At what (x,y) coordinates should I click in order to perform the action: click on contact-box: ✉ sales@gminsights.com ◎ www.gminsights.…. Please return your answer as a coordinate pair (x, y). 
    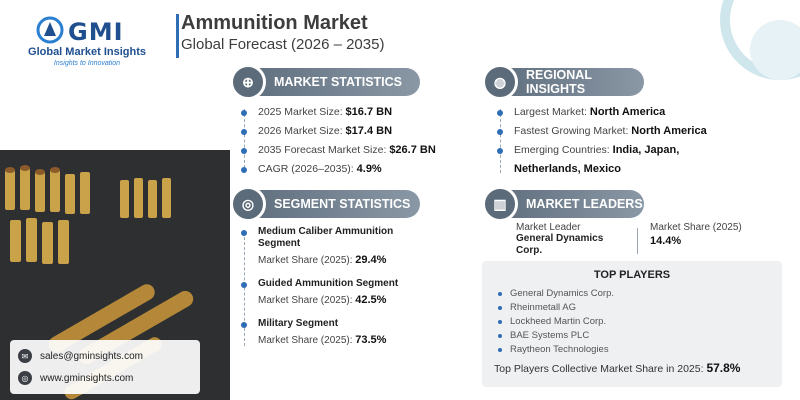
    Looking at the image, I should click on (105, 367).